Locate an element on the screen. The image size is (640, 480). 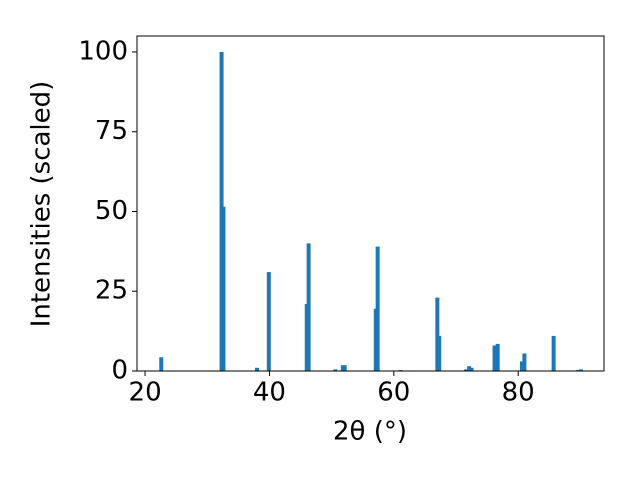
y-tick-label: 75 is located at coordinates (111, 131).